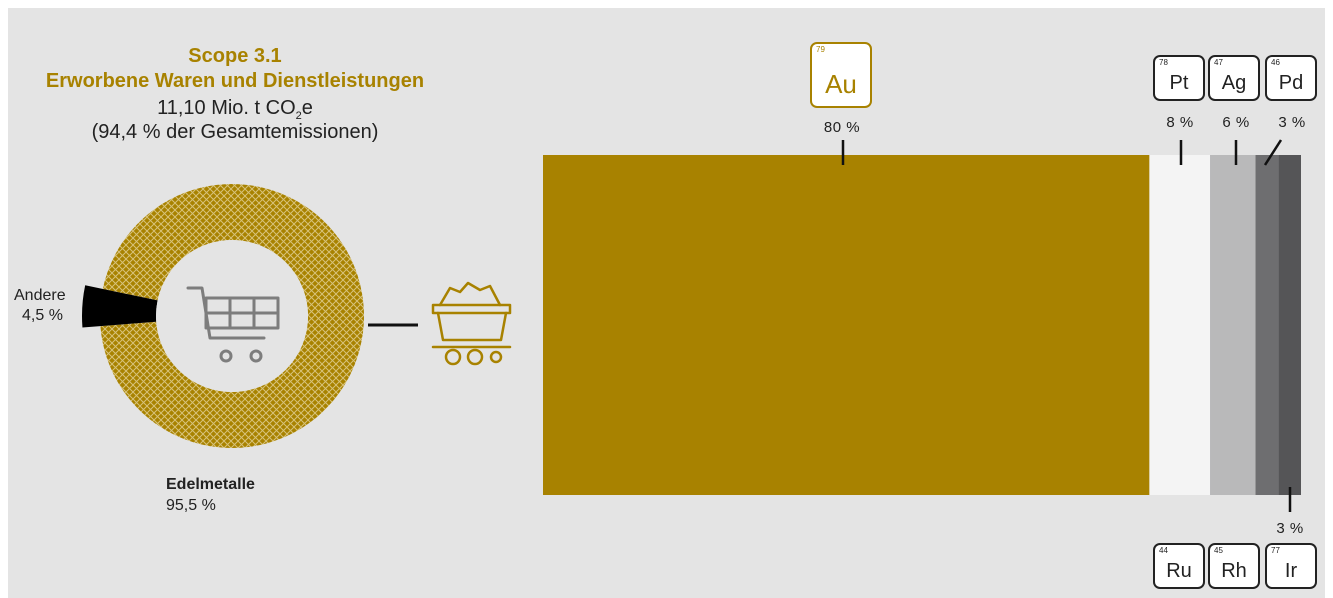 Image resolution: width=1333 pixels, height=598 pixels. I want to click on element-tile-ag: 47 Ag, so click(1234, 78).